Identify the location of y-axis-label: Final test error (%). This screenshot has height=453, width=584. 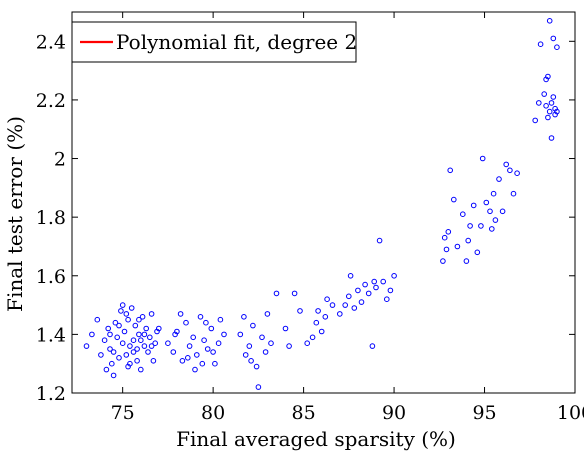
(15, 214).